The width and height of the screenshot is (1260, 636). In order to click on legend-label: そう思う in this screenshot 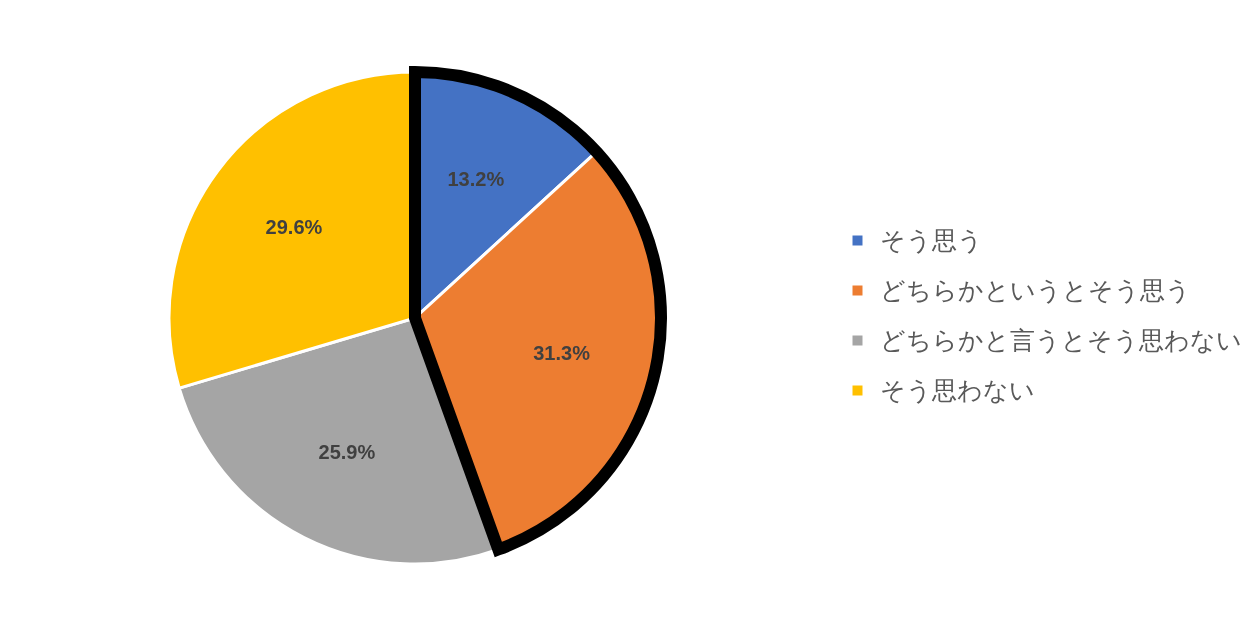, I will do `click(931, 240)`.